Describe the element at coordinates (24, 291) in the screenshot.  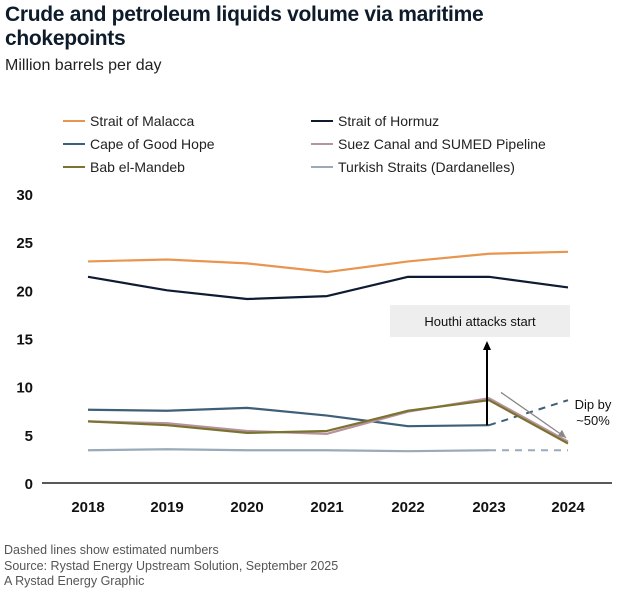
I see `y-tick-label: 20` at that location.